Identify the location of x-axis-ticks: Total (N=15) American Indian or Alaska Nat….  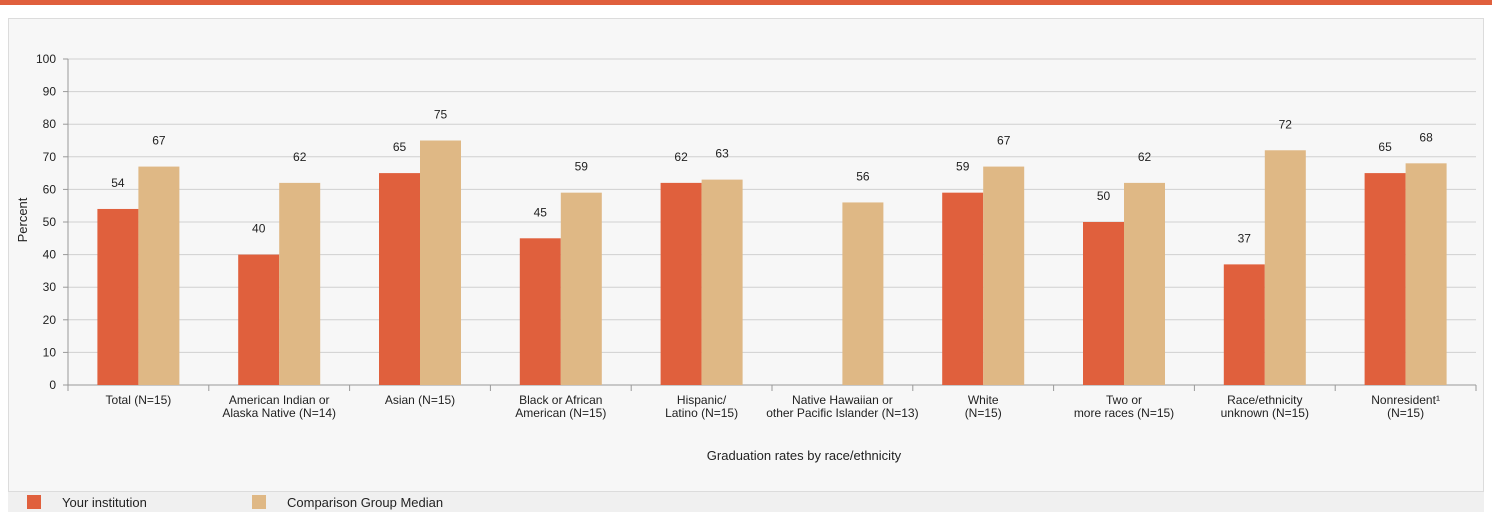
(791, 402).